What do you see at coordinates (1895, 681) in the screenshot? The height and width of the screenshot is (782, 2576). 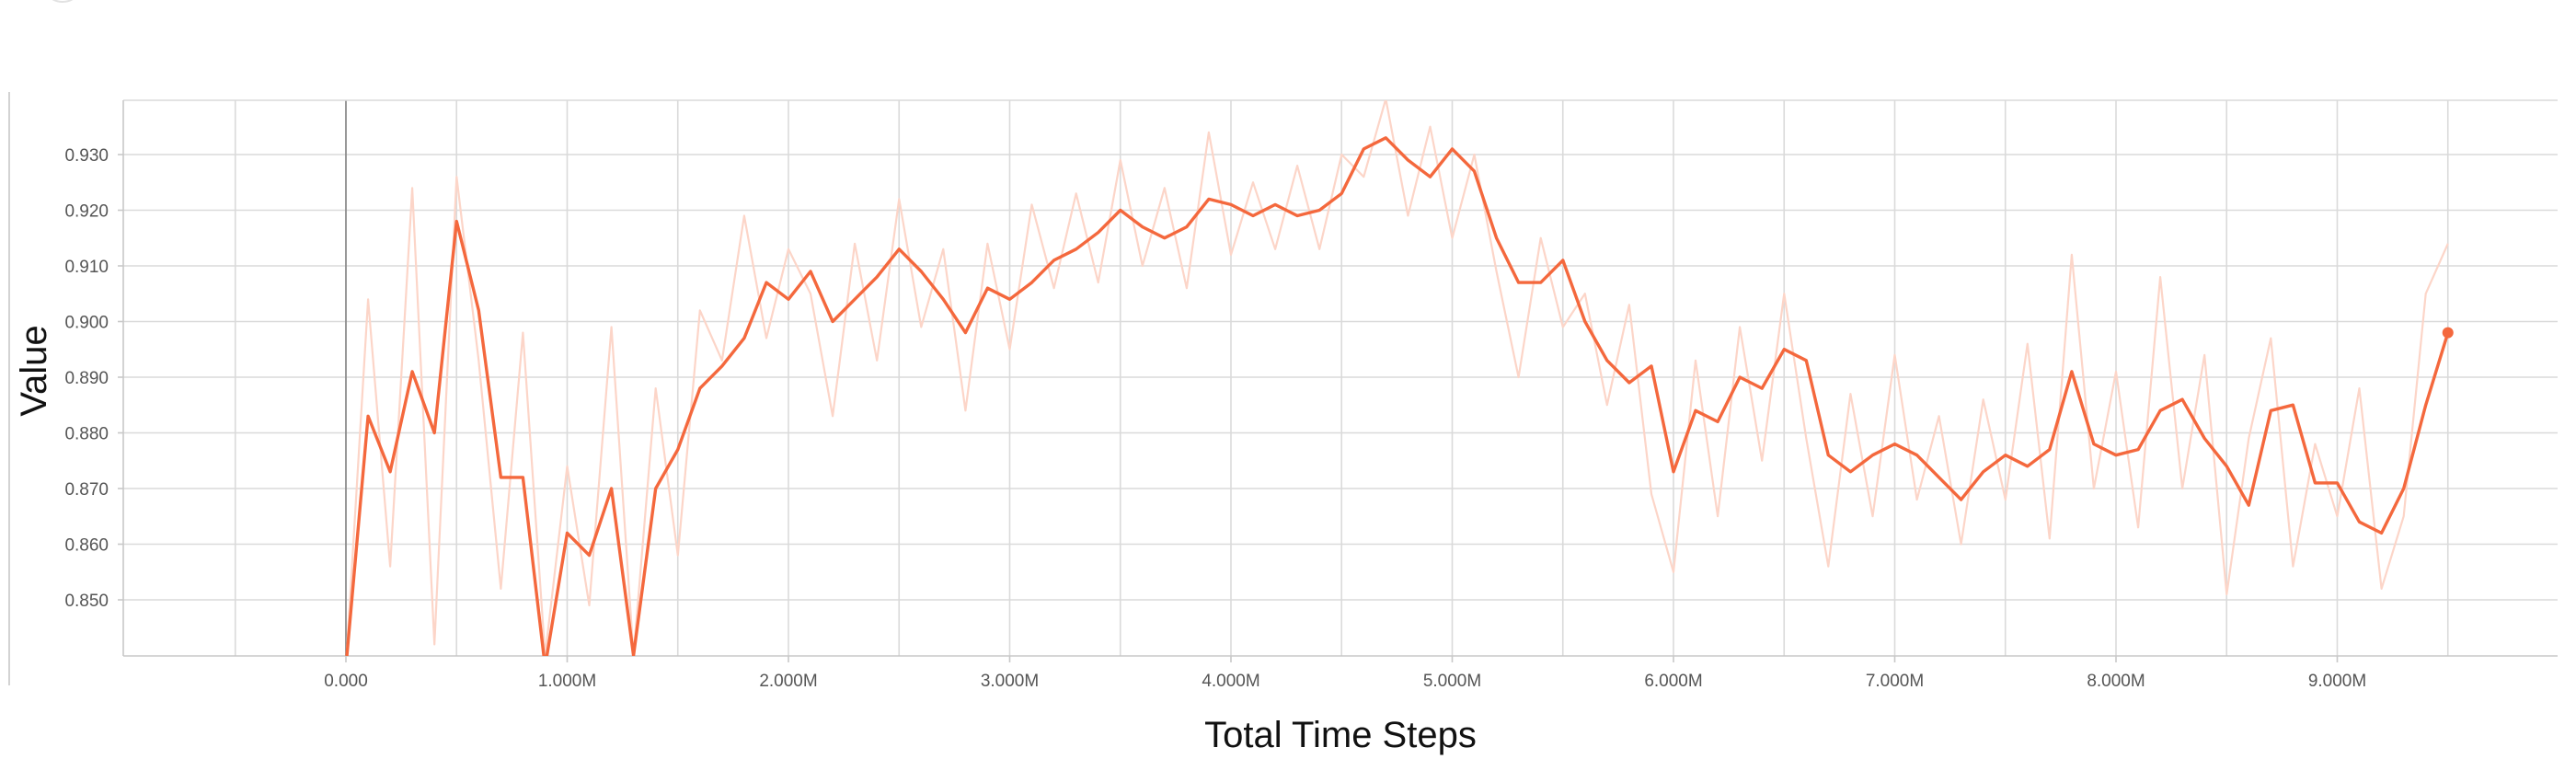 I see `x-tick-label-7: 7.000M` at bounding box center [1895, 681].